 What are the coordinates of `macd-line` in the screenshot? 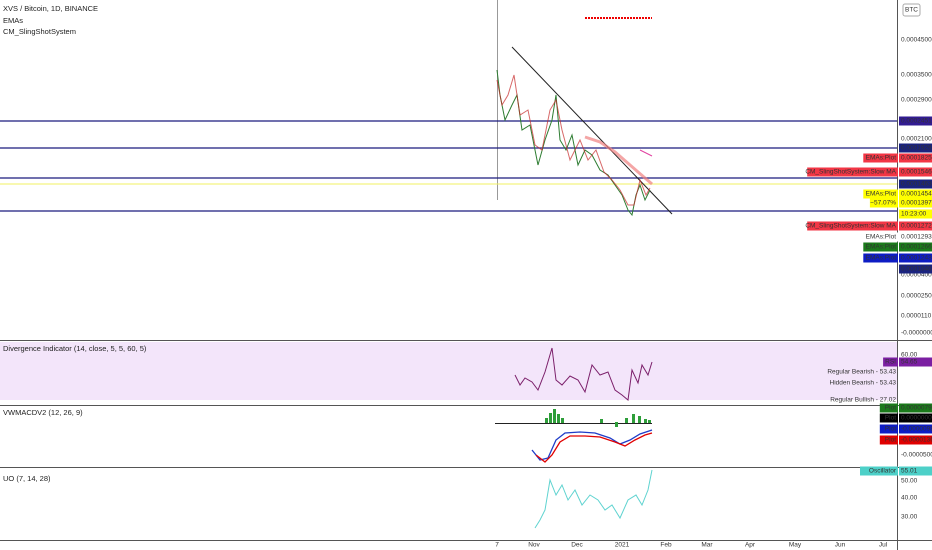 It's located at (592, 445).